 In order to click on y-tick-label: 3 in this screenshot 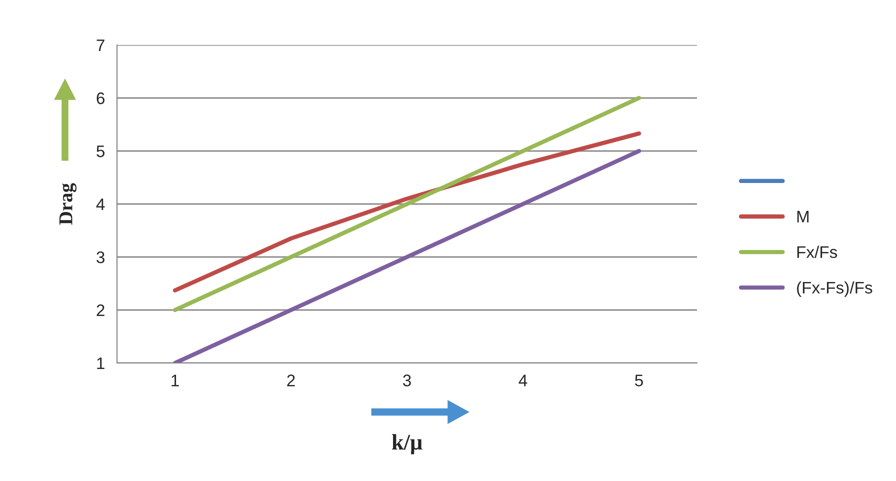, I will do `click(100, 257)`.